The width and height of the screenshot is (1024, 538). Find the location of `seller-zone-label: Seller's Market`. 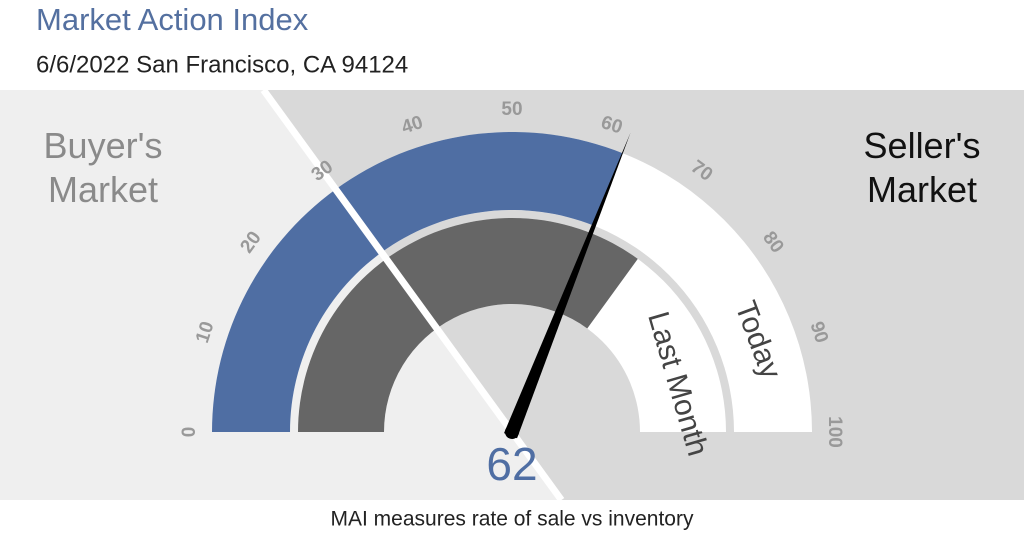

seller-zone-label: Seller's Market is located at coordinates (922, 167).